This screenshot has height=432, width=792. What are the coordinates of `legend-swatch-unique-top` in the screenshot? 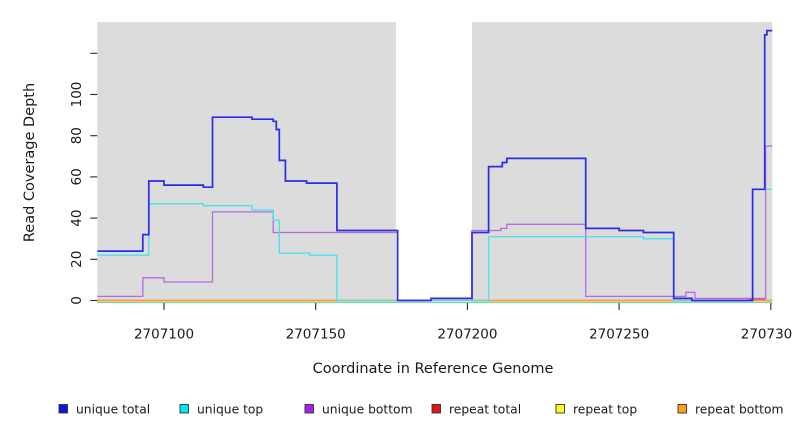 It's located at (184, 409).